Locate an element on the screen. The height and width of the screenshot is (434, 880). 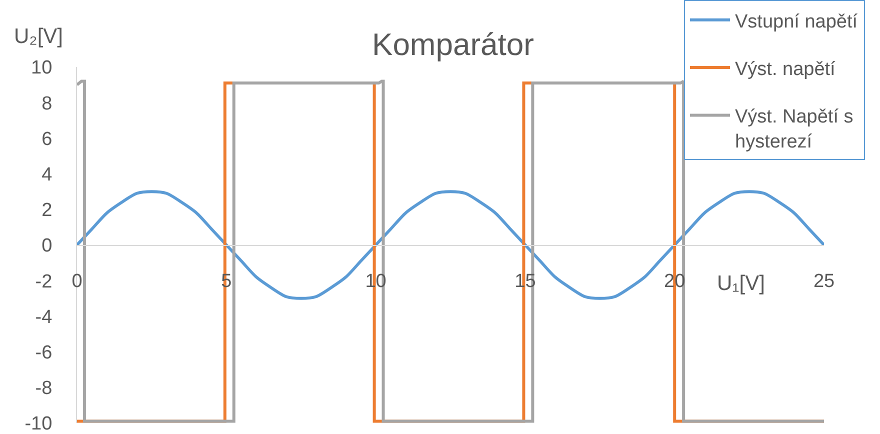
x-tick-label: 25 is located at coordinates (824, 281).